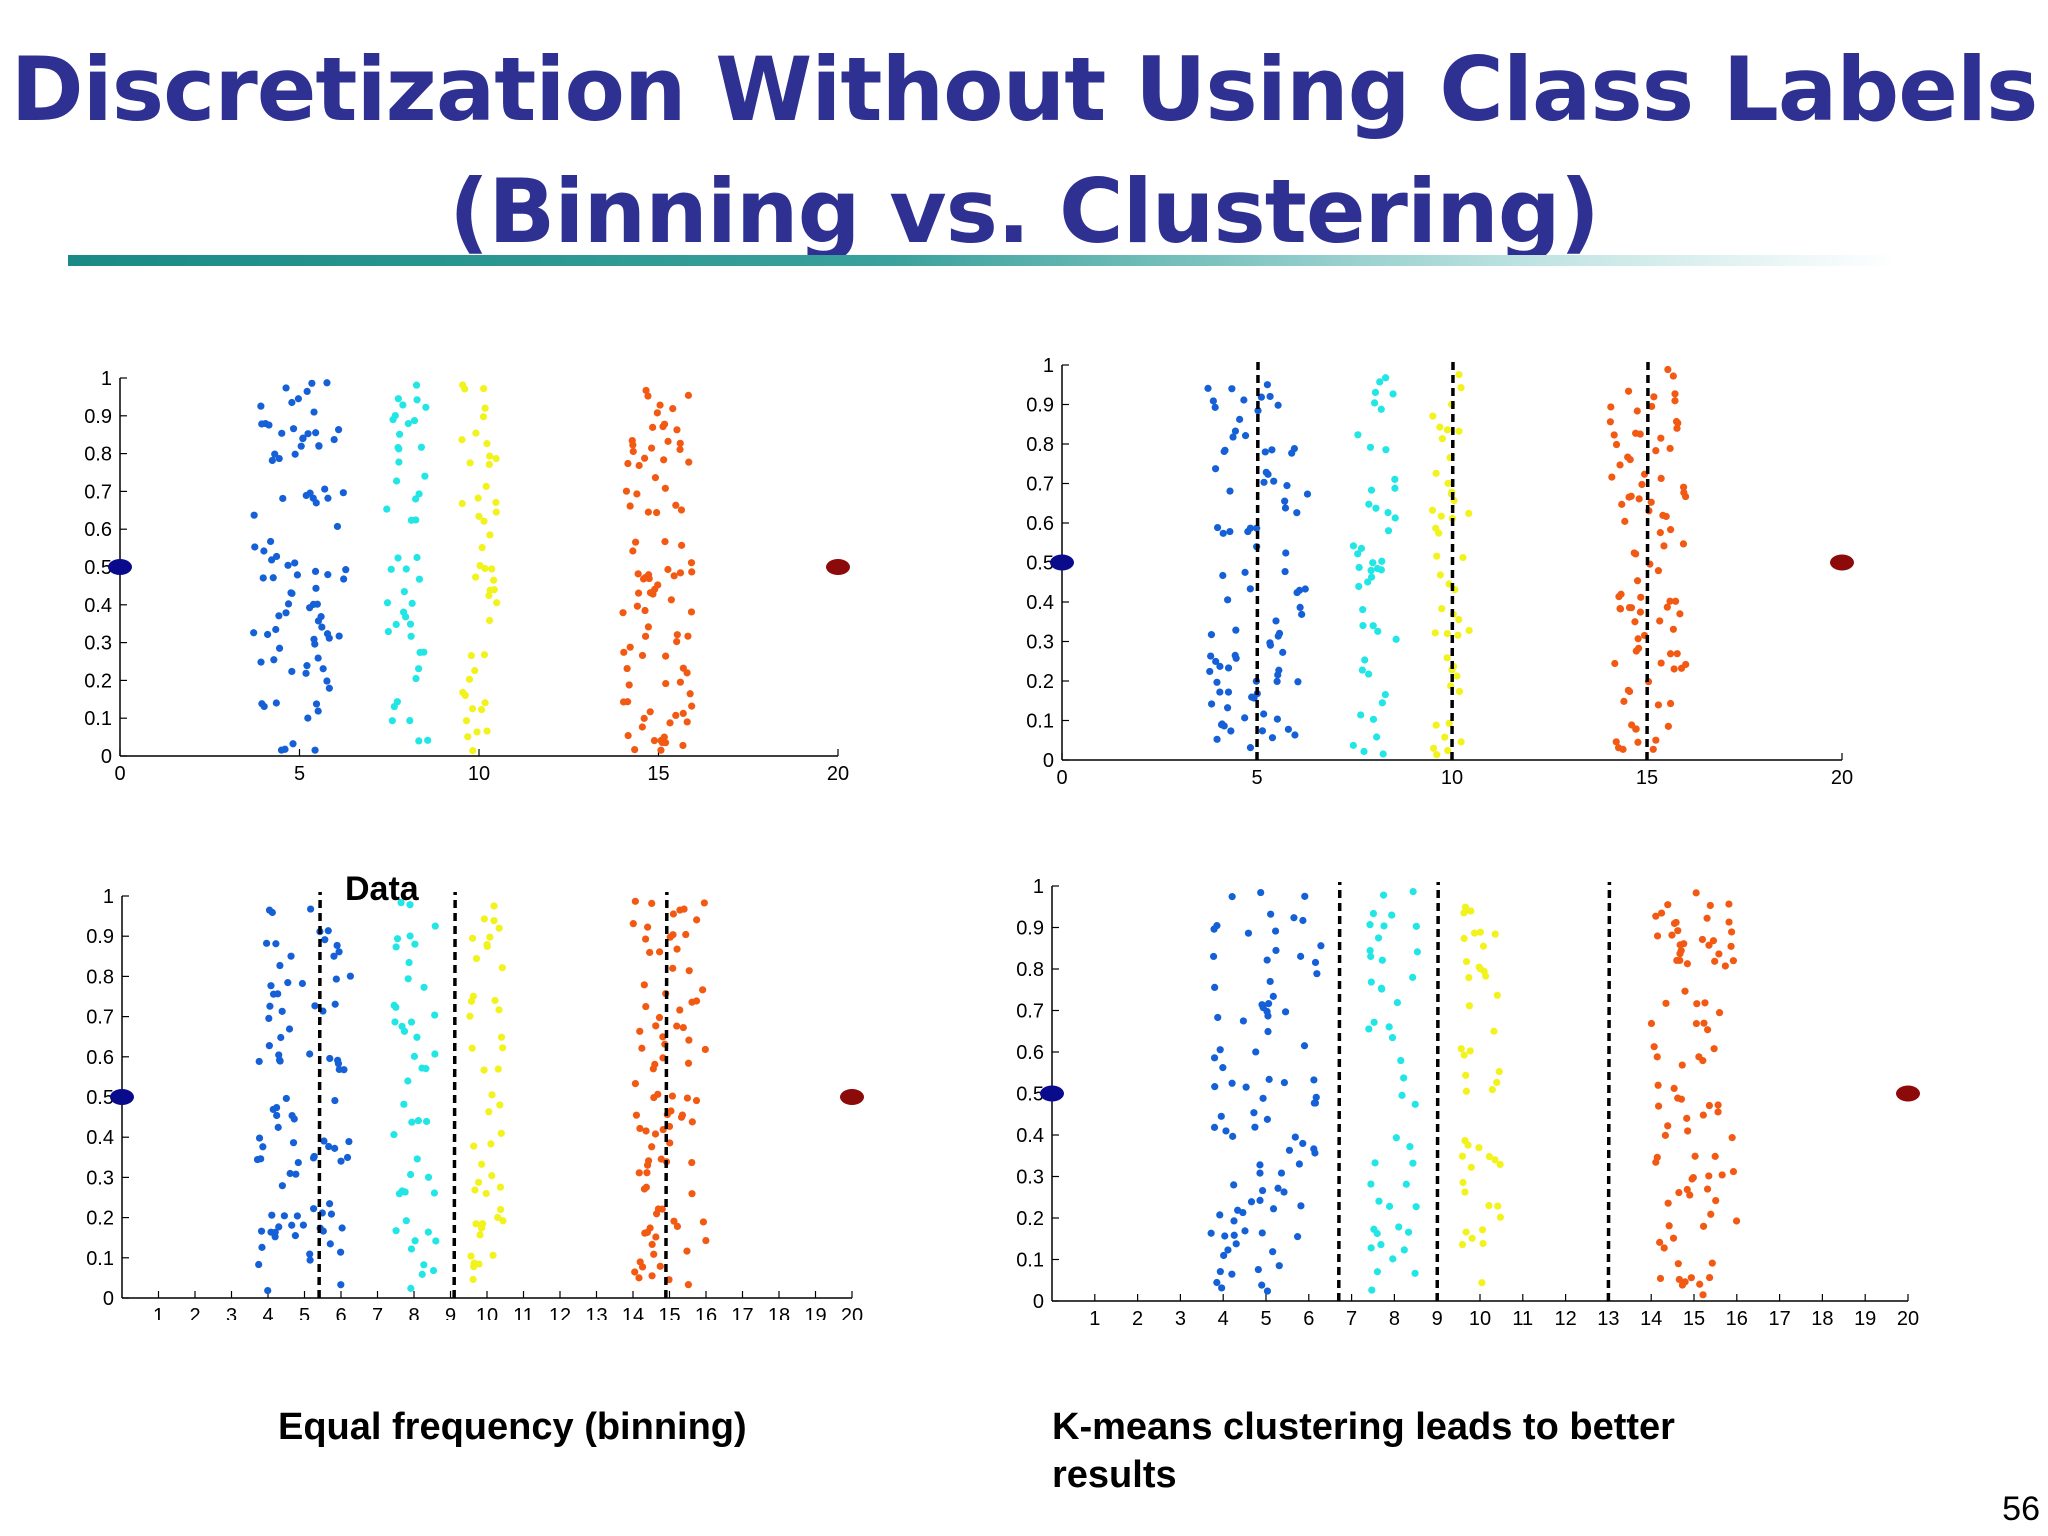  I want to click on x-tick-label: 9, so click(450, 1312).